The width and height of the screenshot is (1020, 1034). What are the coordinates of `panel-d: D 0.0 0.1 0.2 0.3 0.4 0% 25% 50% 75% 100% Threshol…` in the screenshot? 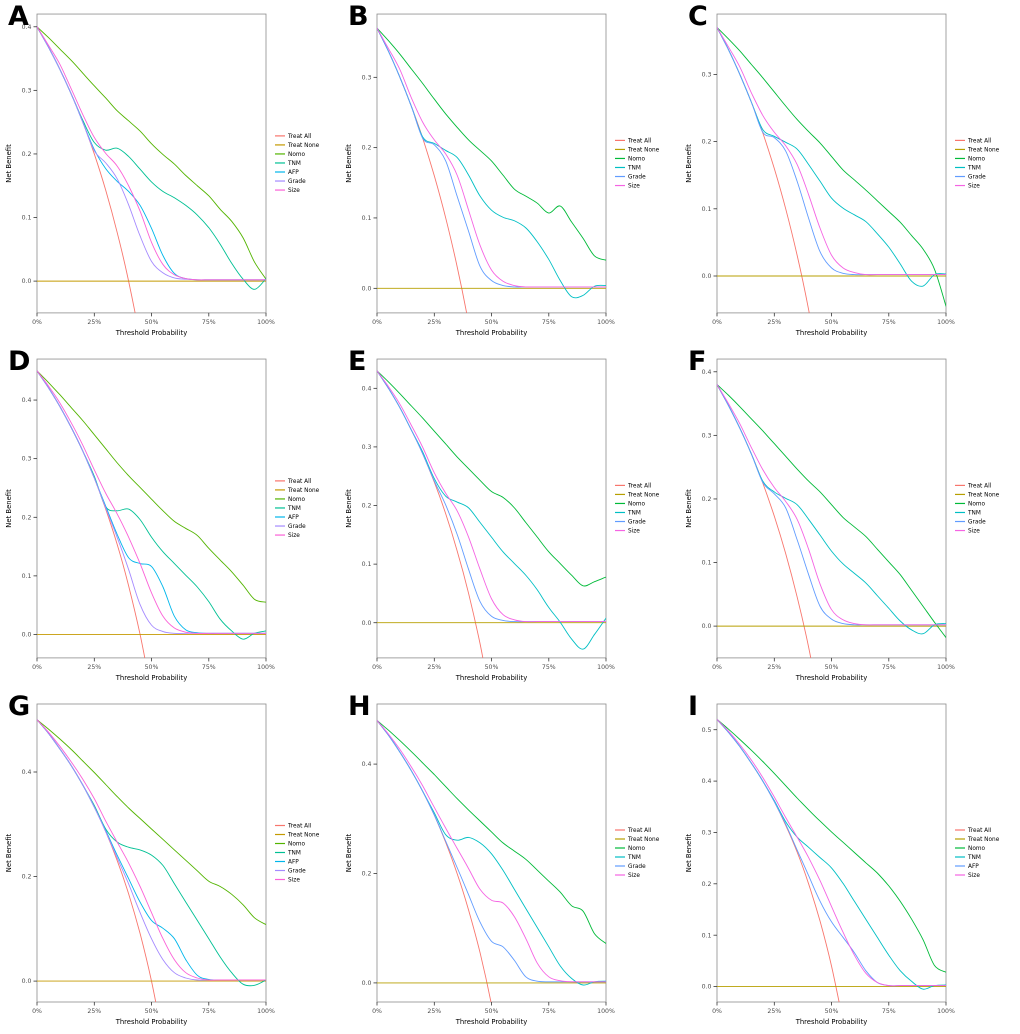 It's located at (170, 517).